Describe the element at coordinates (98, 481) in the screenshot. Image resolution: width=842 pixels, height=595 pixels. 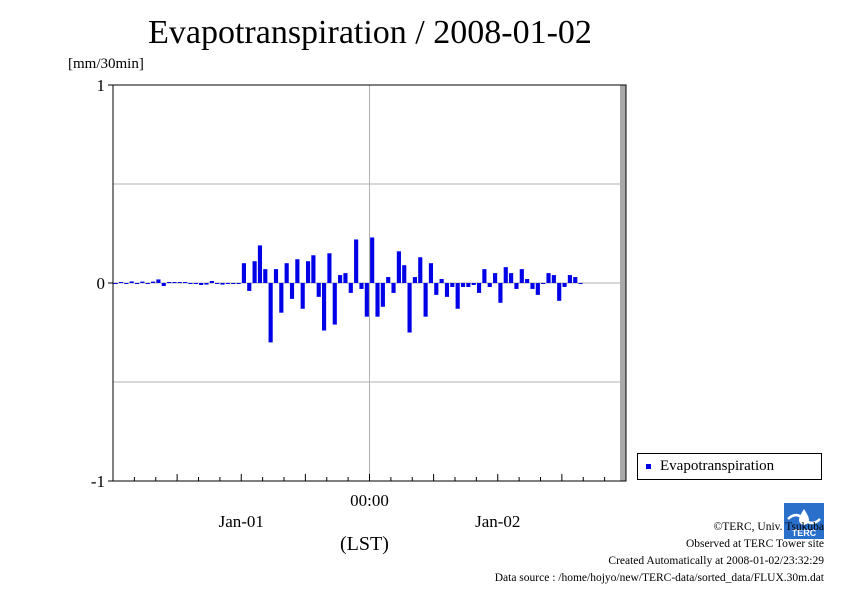
I see `y-tick-label: -1` at that location.